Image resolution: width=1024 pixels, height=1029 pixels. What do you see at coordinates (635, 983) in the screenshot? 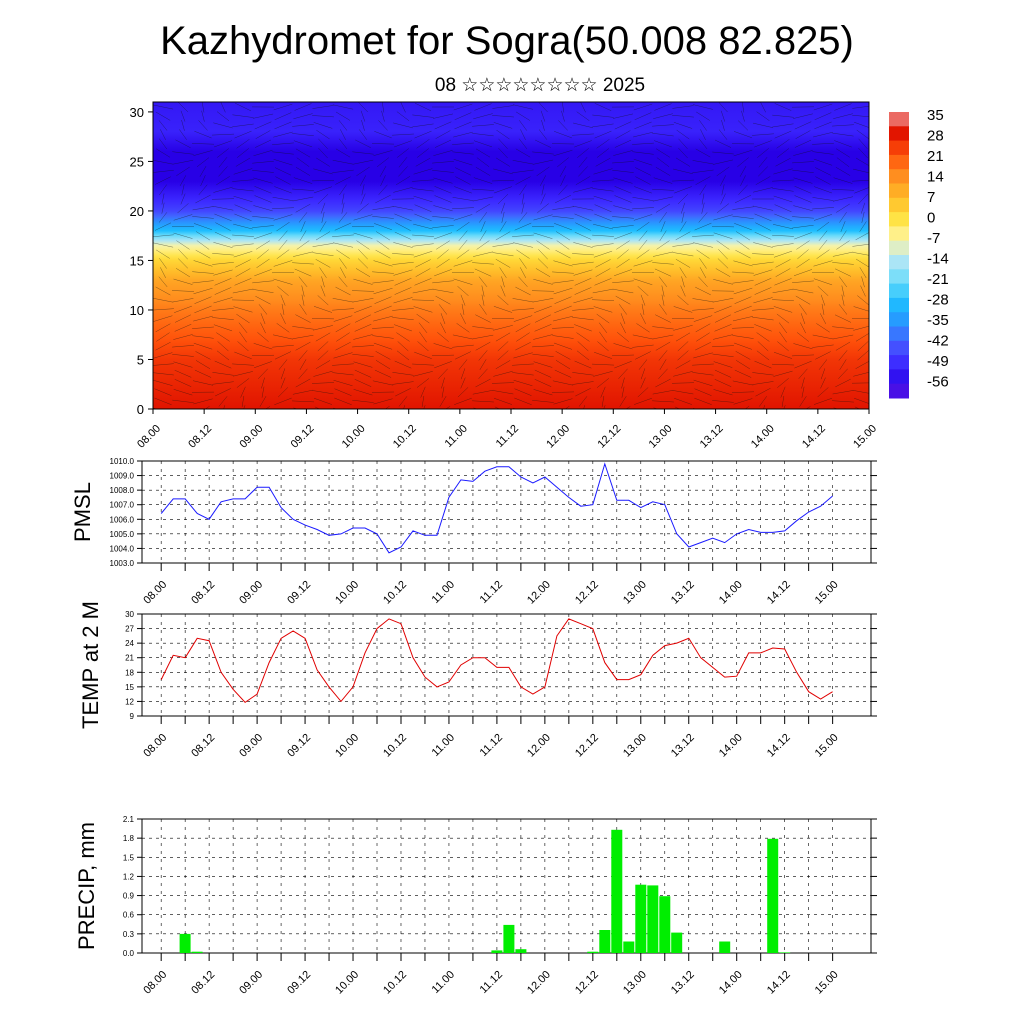
I see `precip-x-tick-label: 13.00` at bounding box center [635, 983].